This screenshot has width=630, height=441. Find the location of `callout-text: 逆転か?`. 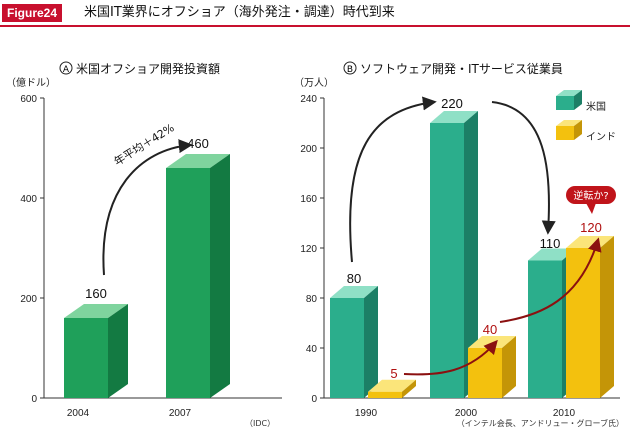

callout-text: 逆転か? is located at coordinates (590, 195).